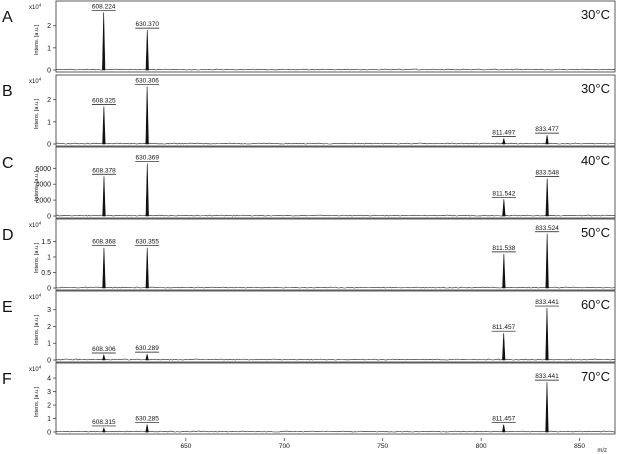  I want to click on peak-label: 833.548, so click(547, 173).